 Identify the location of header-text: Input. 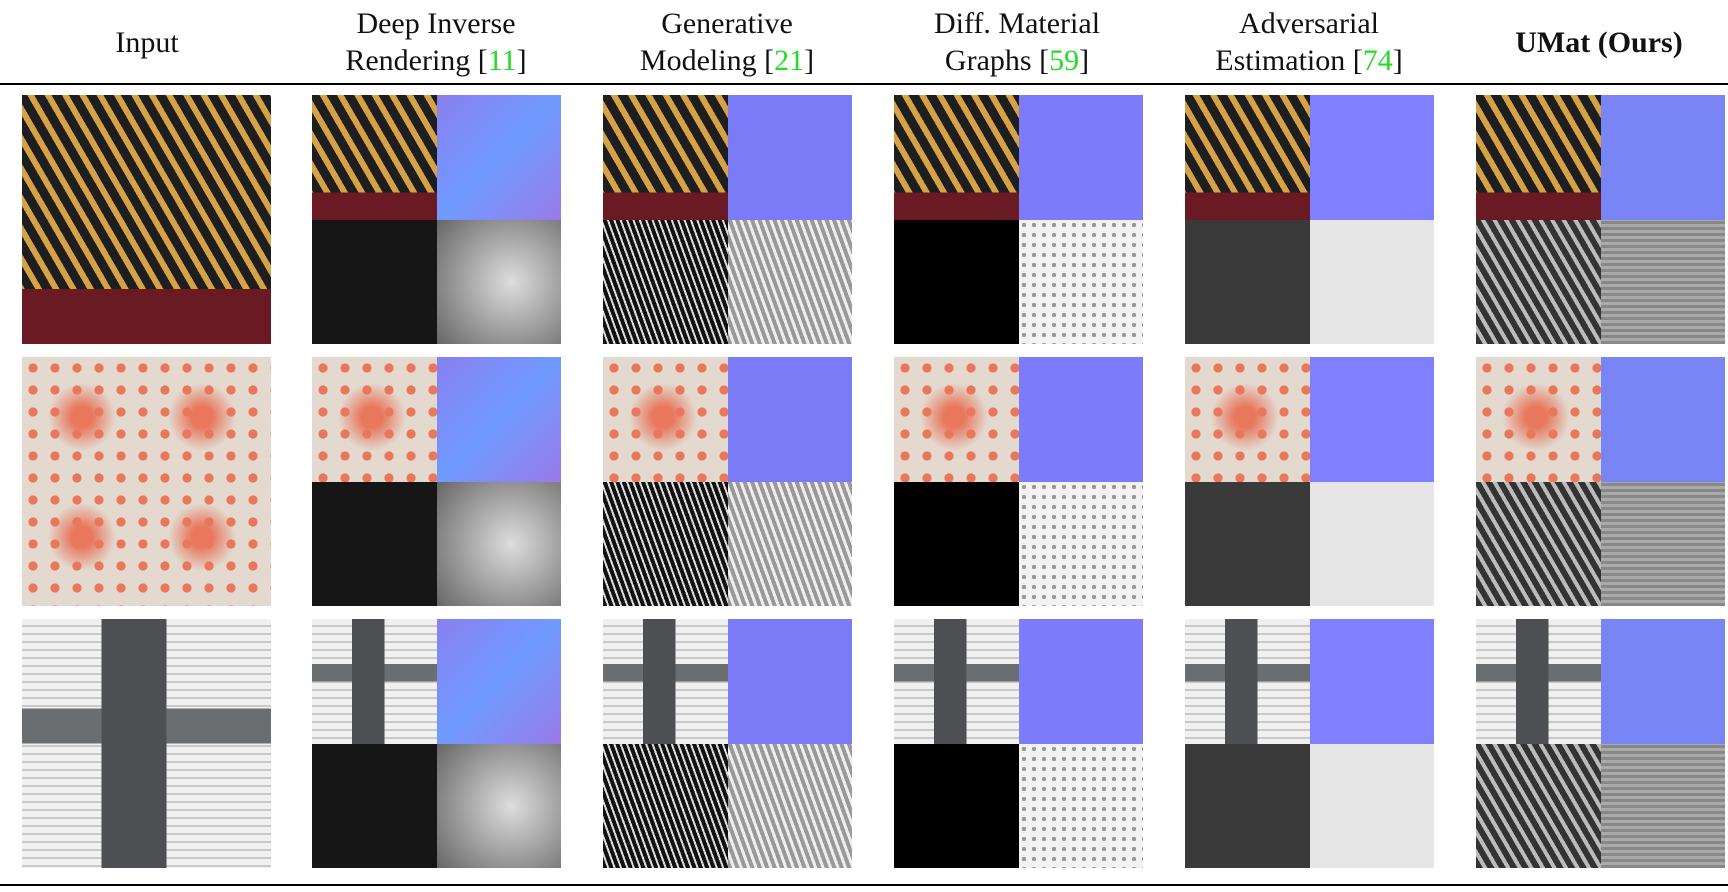
(147, 42).